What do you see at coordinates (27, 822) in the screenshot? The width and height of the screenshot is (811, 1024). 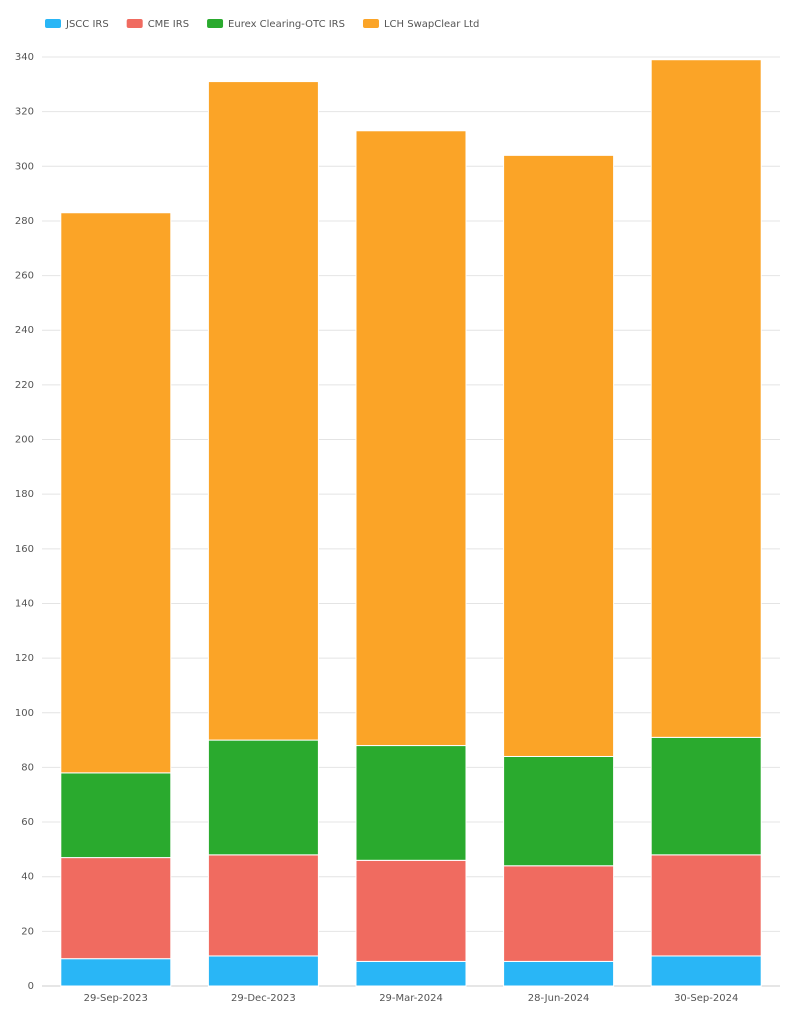 I see `y-tick-label: 60` at bounding box center [27, 822].